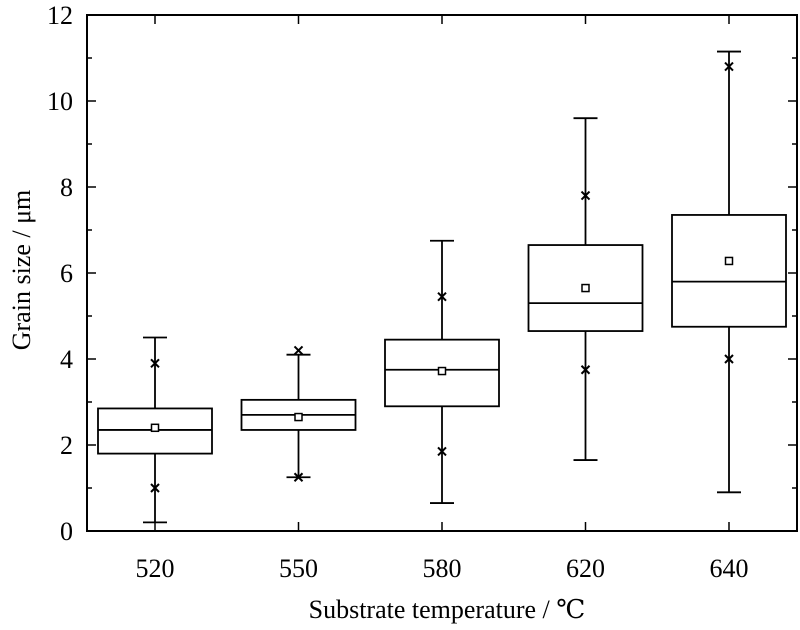  Describe the element at coordinates (60, 15) in the screenshot. I see `y-tick-label: 12` at that location.